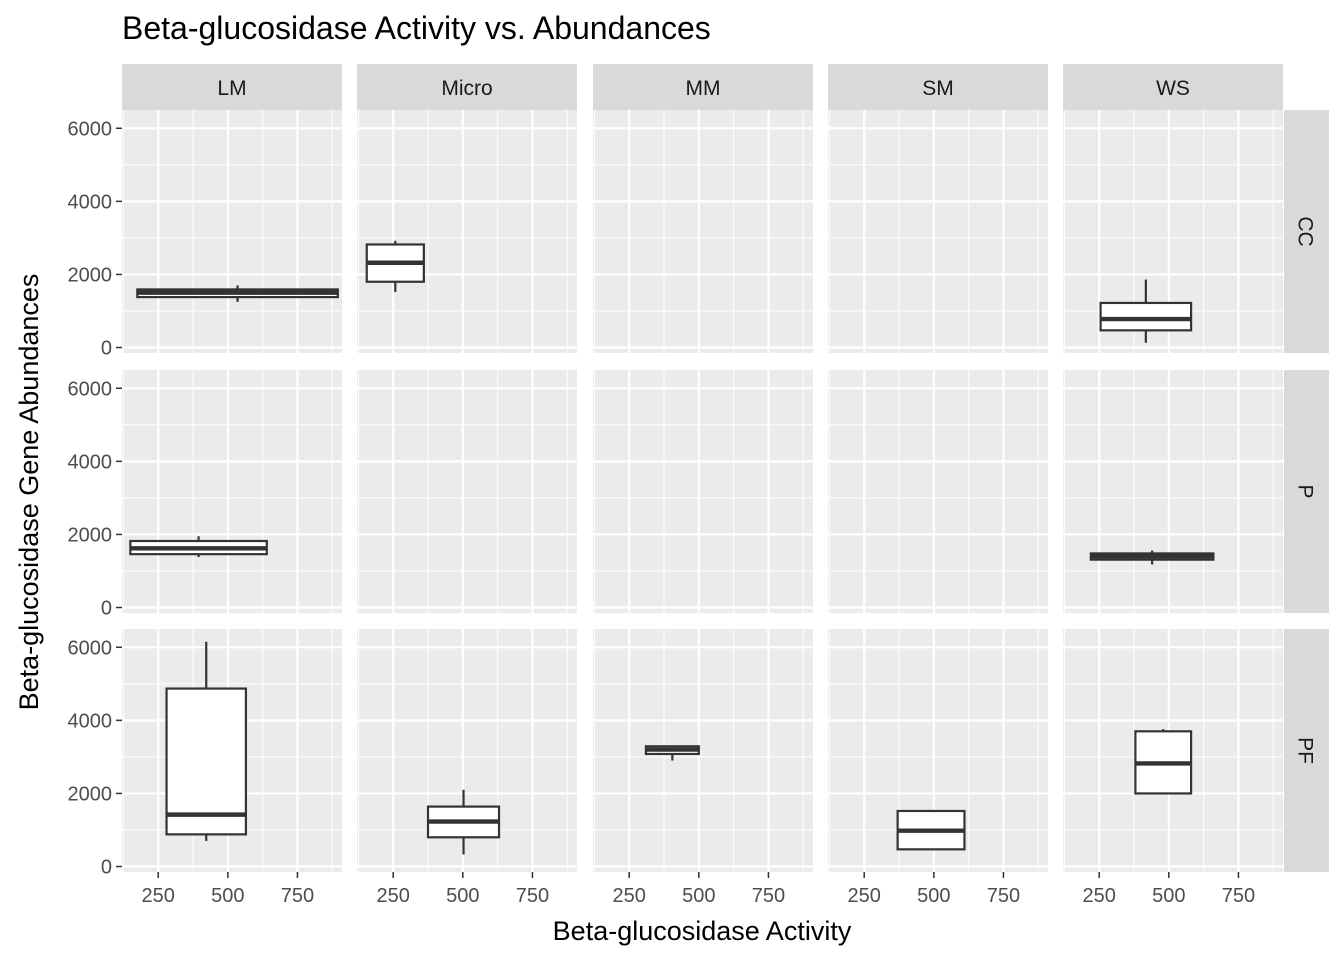 This screenshot has height=965, width=1344. I want to click on panel-cc-sm, so click(938, 231).